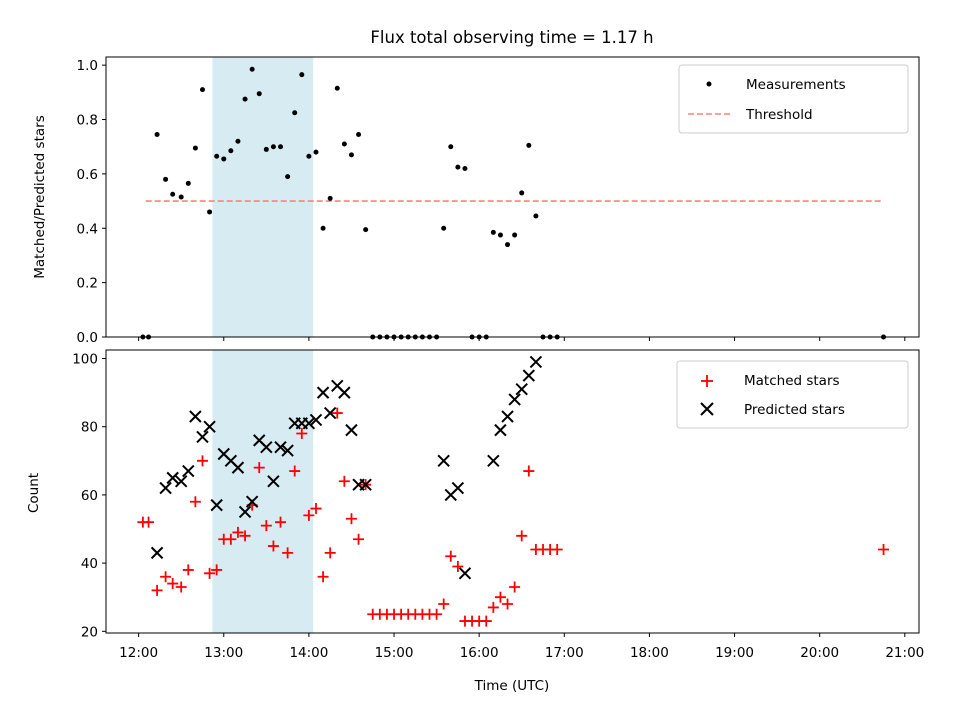 The image size is (960, 720). What do you see at coordinates (707, 381) in the screenshot?
I see `legend-marker-matched` at bounding box center [707, 381].